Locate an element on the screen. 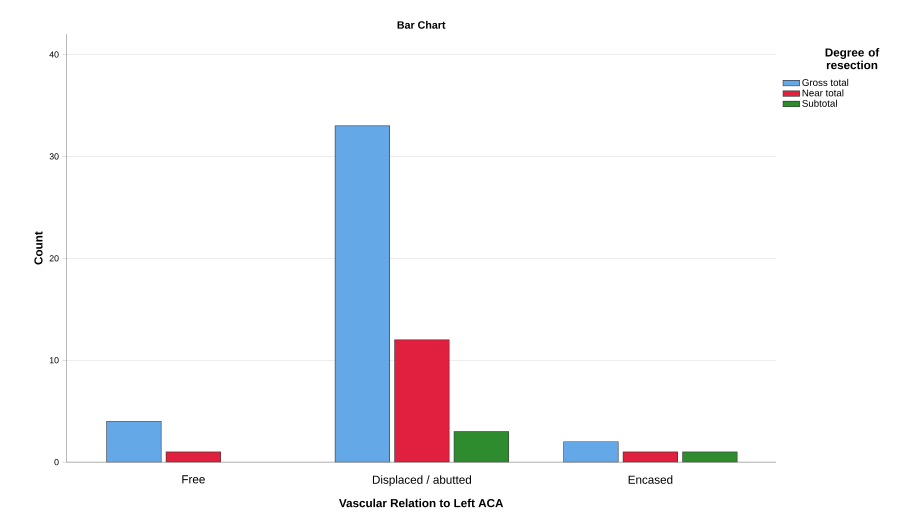 This screenshot has height=522, width=904. x-tick-label: Free is located at coordinates (193, 480).